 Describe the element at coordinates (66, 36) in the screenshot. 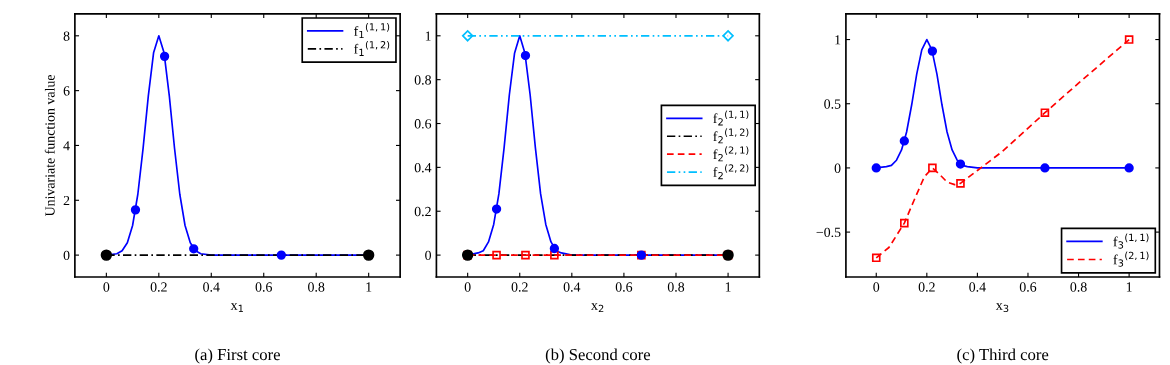

I see `y-tick-label: 8` at that location.